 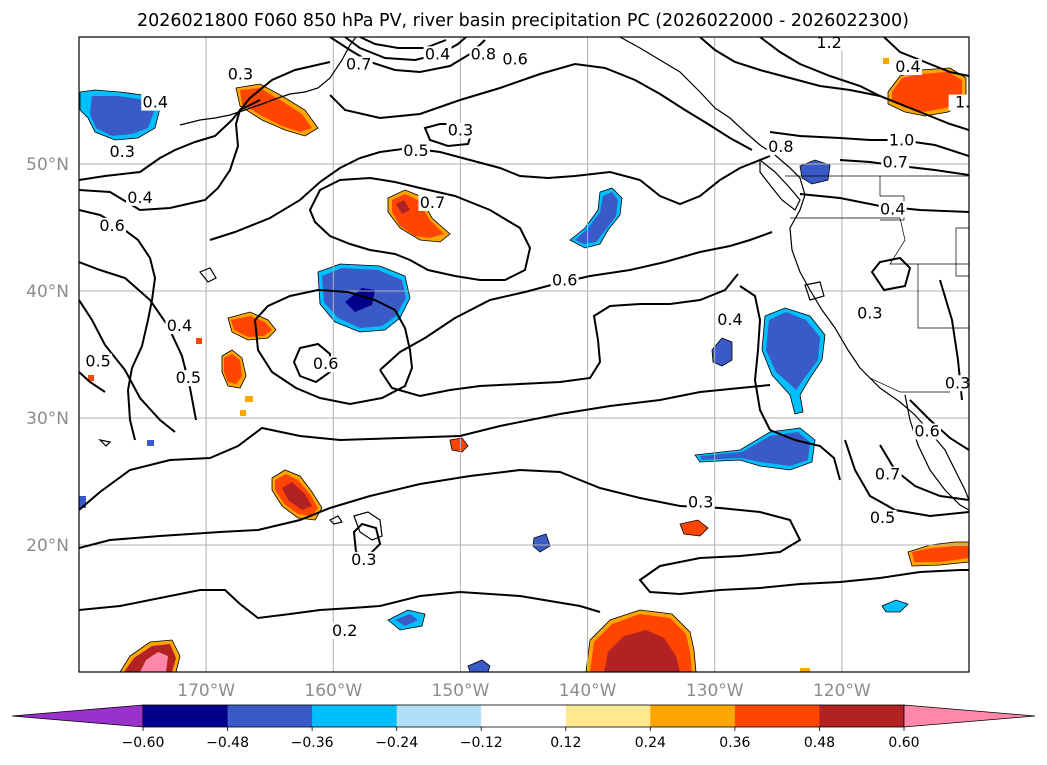 I want to click on lat-label: 40°N, so click(x=47, y=292).